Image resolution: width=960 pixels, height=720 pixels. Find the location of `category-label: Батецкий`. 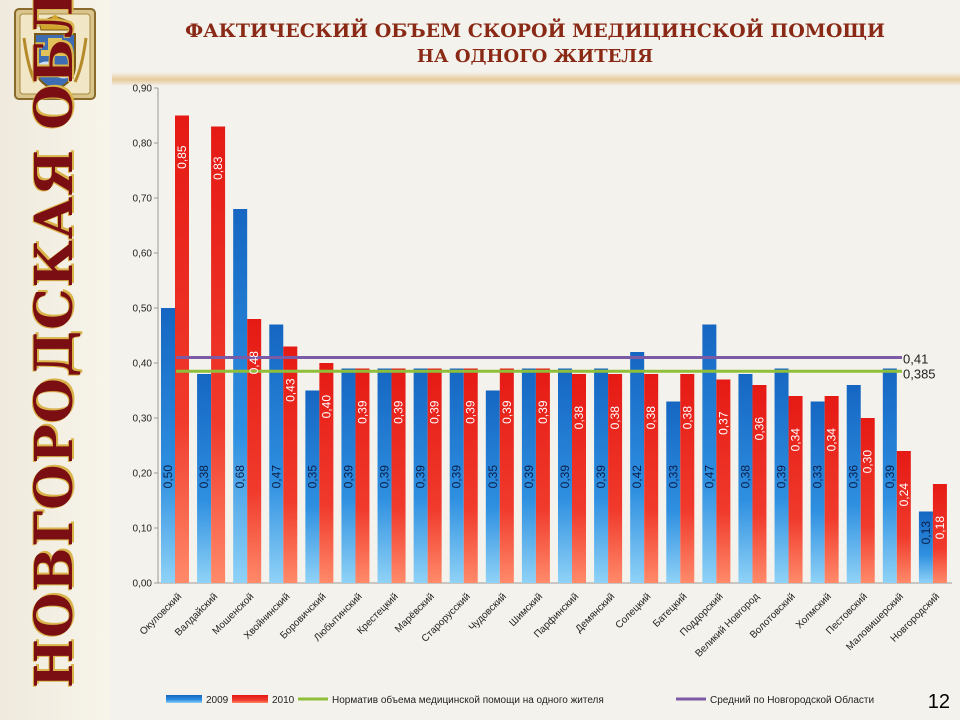

category-label: Батецкий is located at coordinates (670, 610).